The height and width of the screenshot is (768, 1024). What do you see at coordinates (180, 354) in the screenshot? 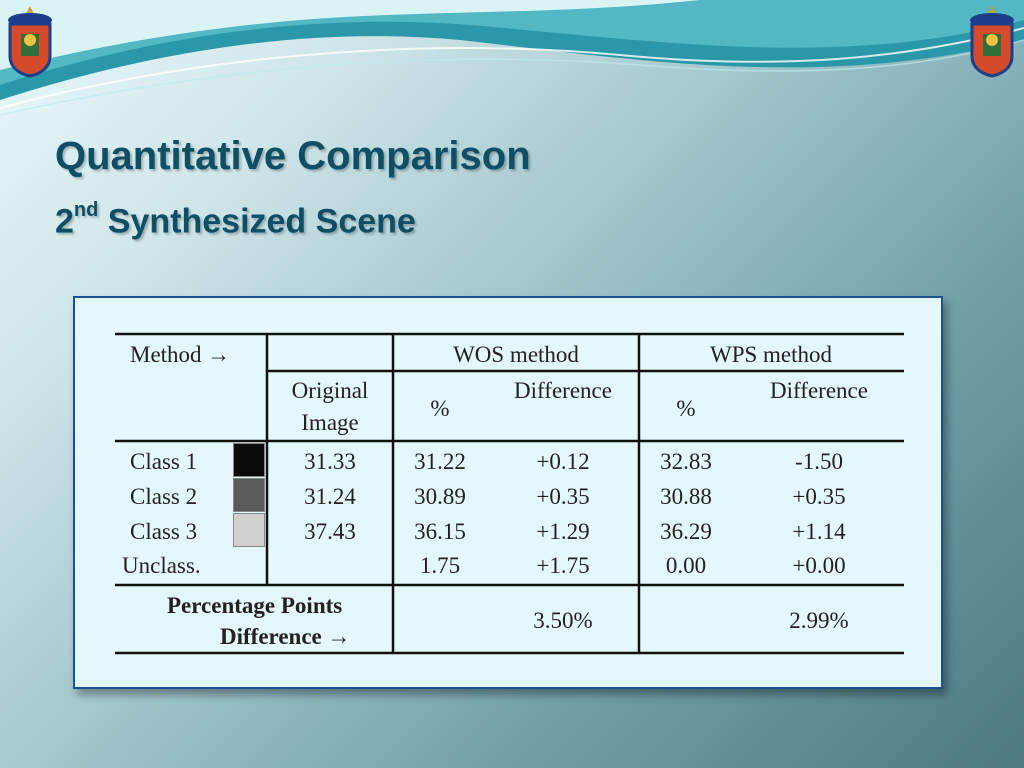
I see `header-method: Method →` at bounding box center [180, 354].